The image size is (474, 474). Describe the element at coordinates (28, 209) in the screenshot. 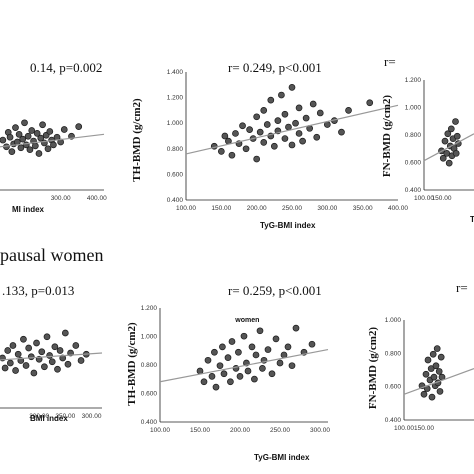

I see `x-axis-label: MI index` at that location.